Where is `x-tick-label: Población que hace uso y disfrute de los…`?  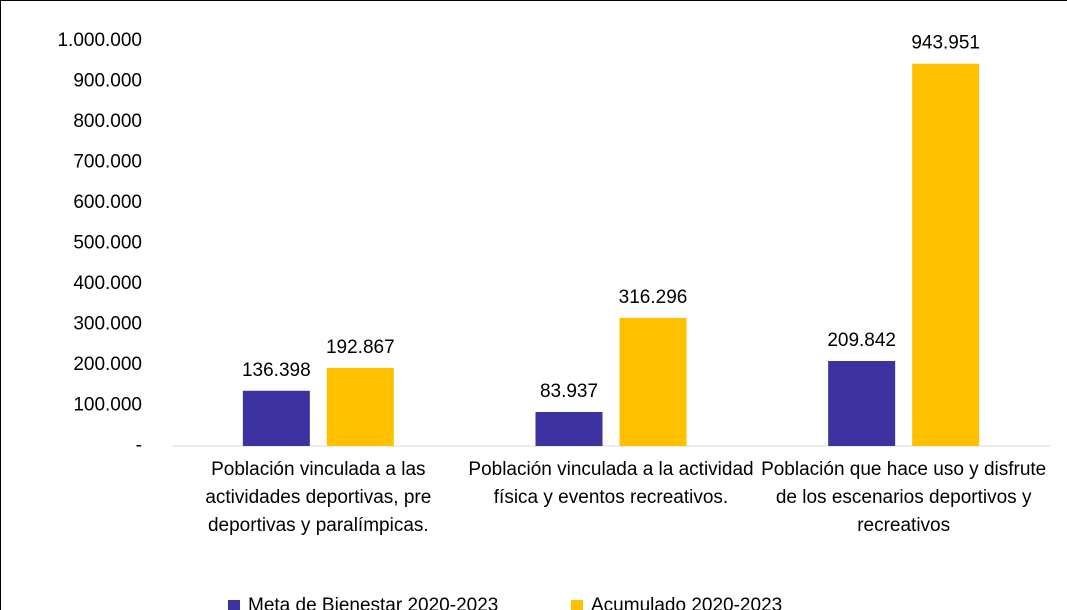
x-tick-label: Población que hace uso y disfrute de los… is located at coordinates (904, 497).